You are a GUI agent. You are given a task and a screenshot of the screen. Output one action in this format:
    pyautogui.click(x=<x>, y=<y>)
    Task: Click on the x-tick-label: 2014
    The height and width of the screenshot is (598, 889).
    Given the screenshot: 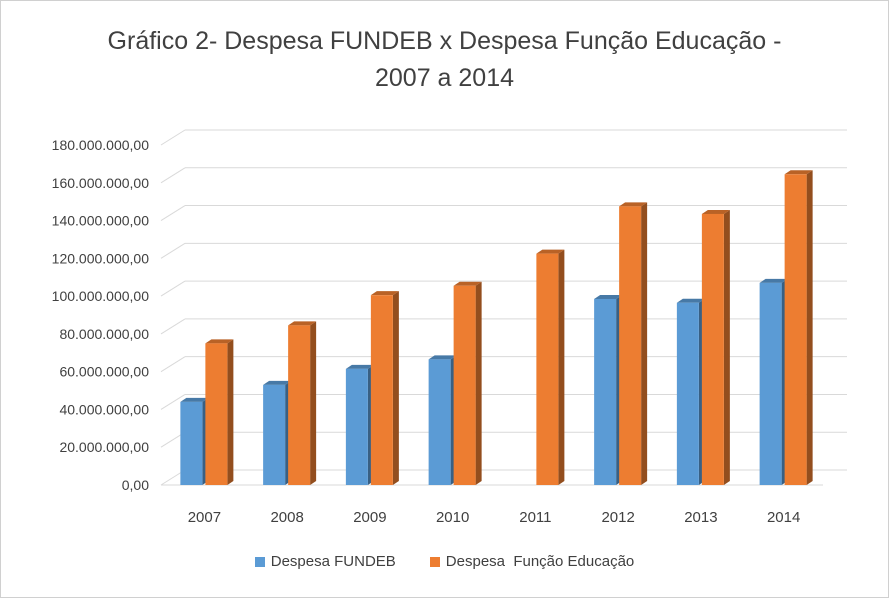 What is the action you would take?
    pyautogui.click(x=783, y=517)
    